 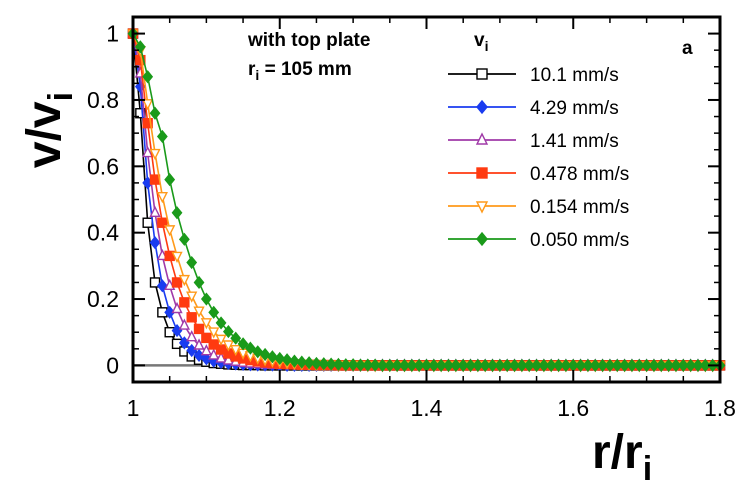 I want to click on y-axis-title: v/vi, so click(x=49, y=130).